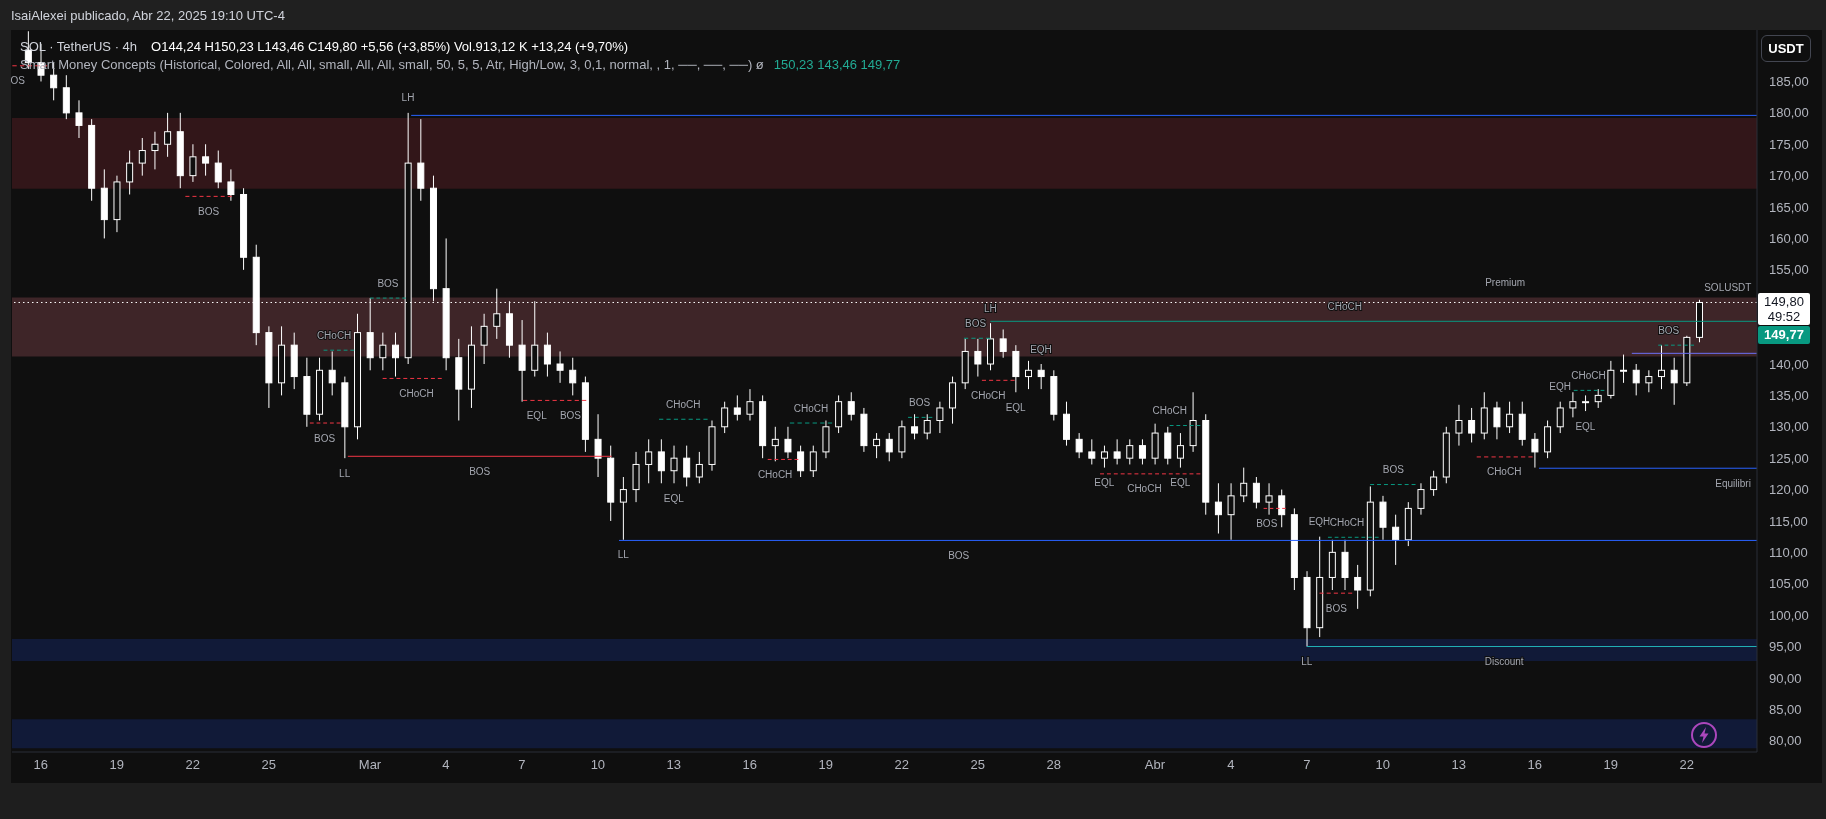 The width and height of the screenshot is (1826, 819). I want to click on x-tick-label: 16, so click(1534, 765).